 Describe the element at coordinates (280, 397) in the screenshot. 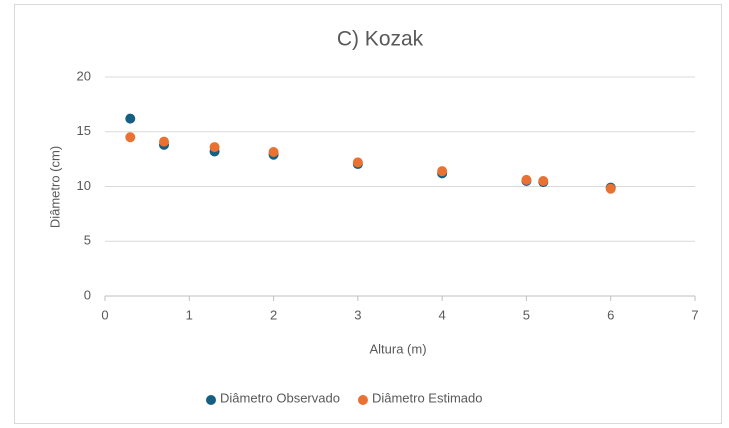

I see `legend-label: Diâmetro Observado` at that location.